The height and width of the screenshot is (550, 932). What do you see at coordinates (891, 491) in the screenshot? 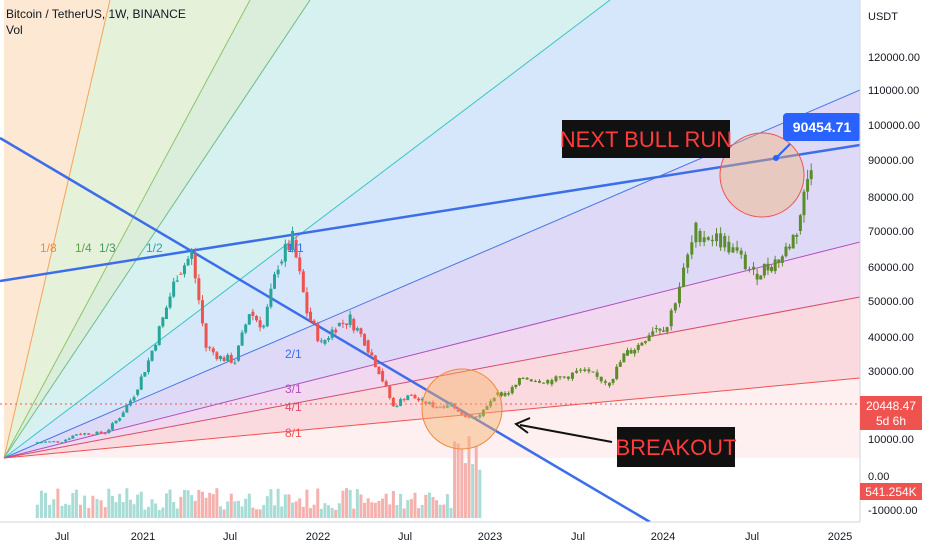
I see `volume-badge` at bounding box center [891, 491].